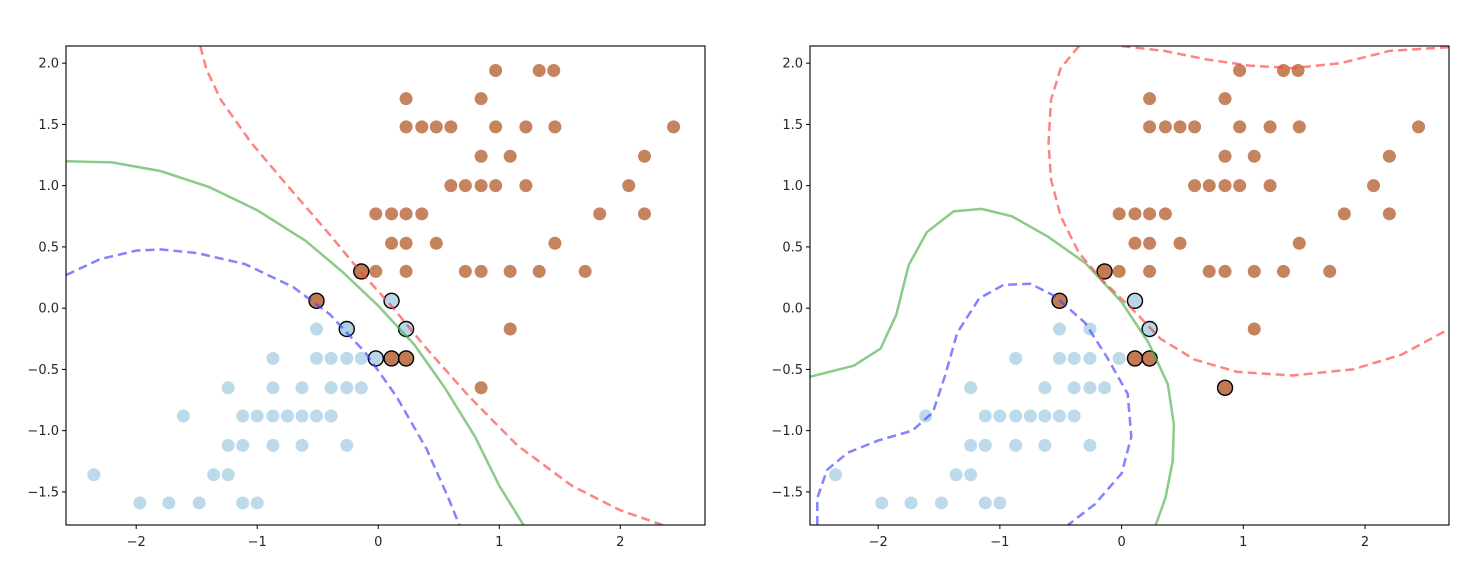 This screenshot has width=1482, height=570. Describe the element at coordinates (48, 247) in the screenshot. I see `y-tick-label: 0.5` at that location.